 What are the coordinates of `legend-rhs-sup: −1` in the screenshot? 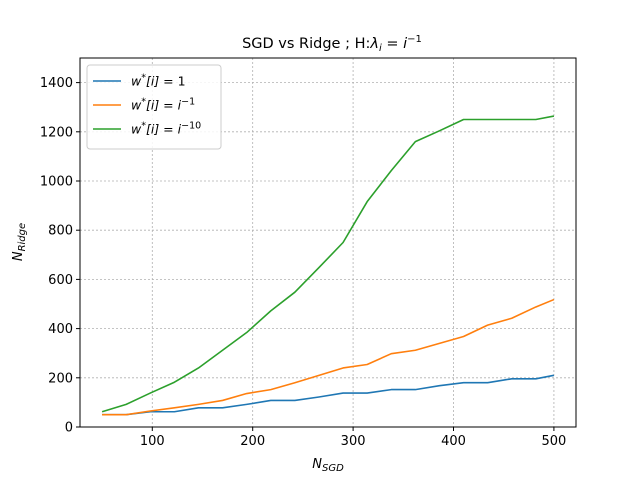 It's located at (188, 102).